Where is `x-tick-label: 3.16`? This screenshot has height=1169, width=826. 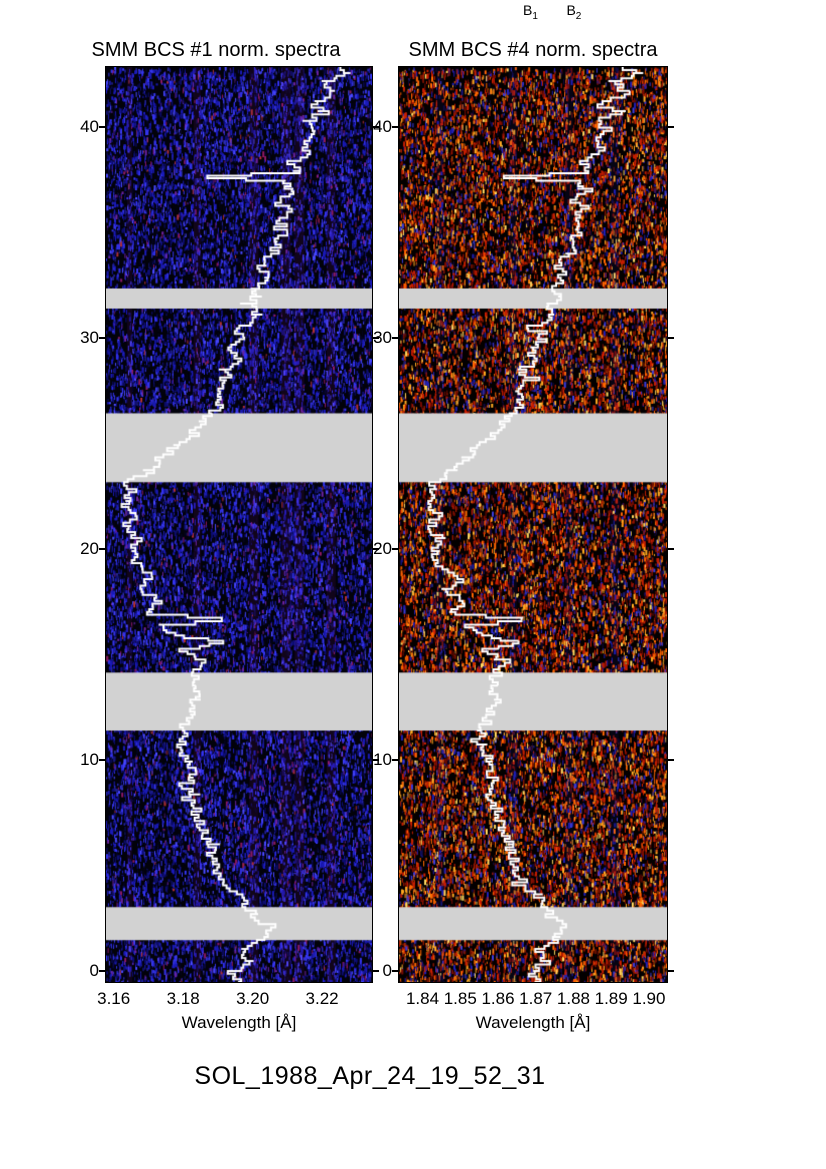 x-tick-label: 3.16 is located at coordinates (114, 998).